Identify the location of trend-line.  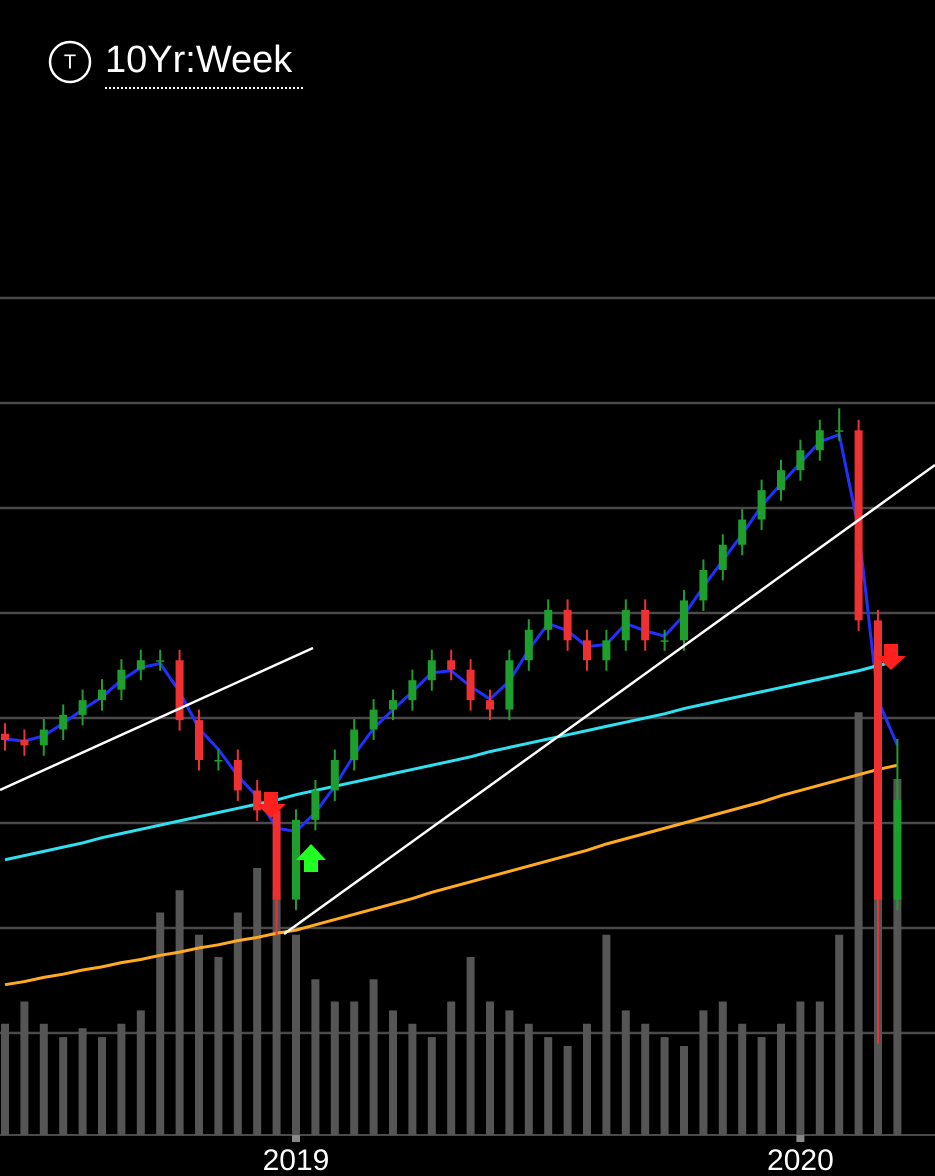
(157, 719).